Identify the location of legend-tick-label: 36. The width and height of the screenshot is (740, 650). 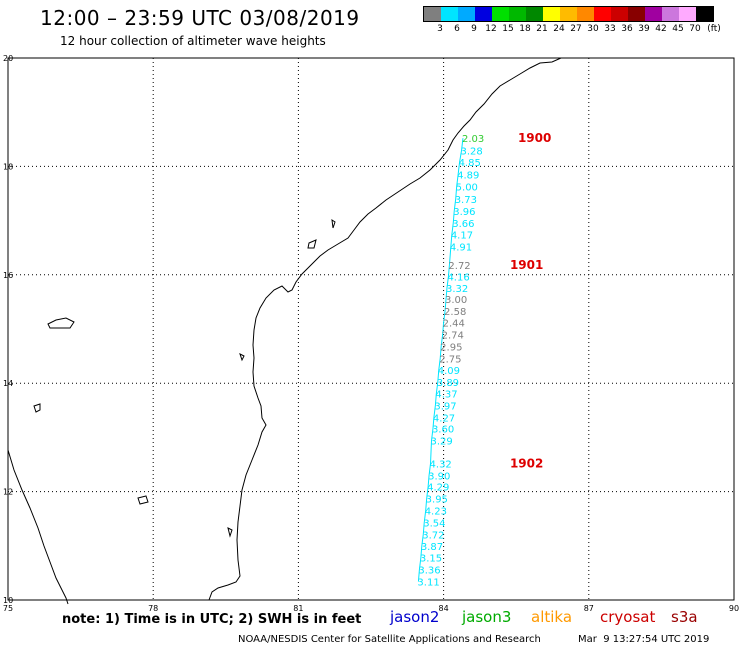
(627, 29).